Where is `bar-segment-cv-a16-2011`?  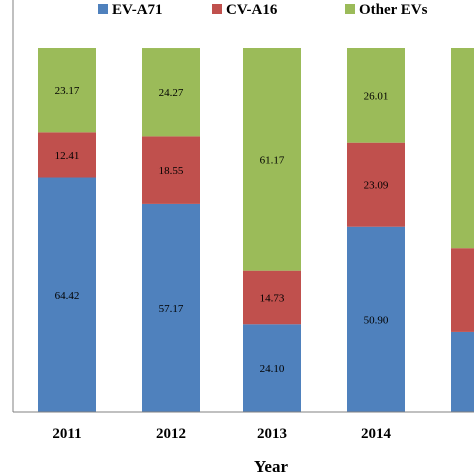
bar-segment-cv-a16-2011 is located at coordinates (67, 155).